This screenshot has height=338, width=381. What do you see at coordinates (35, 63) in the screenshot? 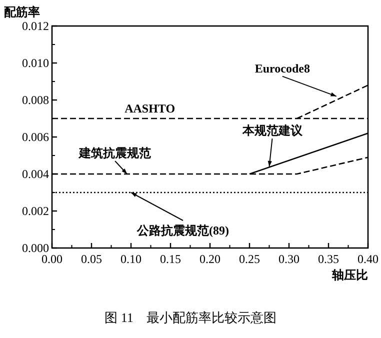
I see `tick-label: 0.010` at bounding box center [35, 63].